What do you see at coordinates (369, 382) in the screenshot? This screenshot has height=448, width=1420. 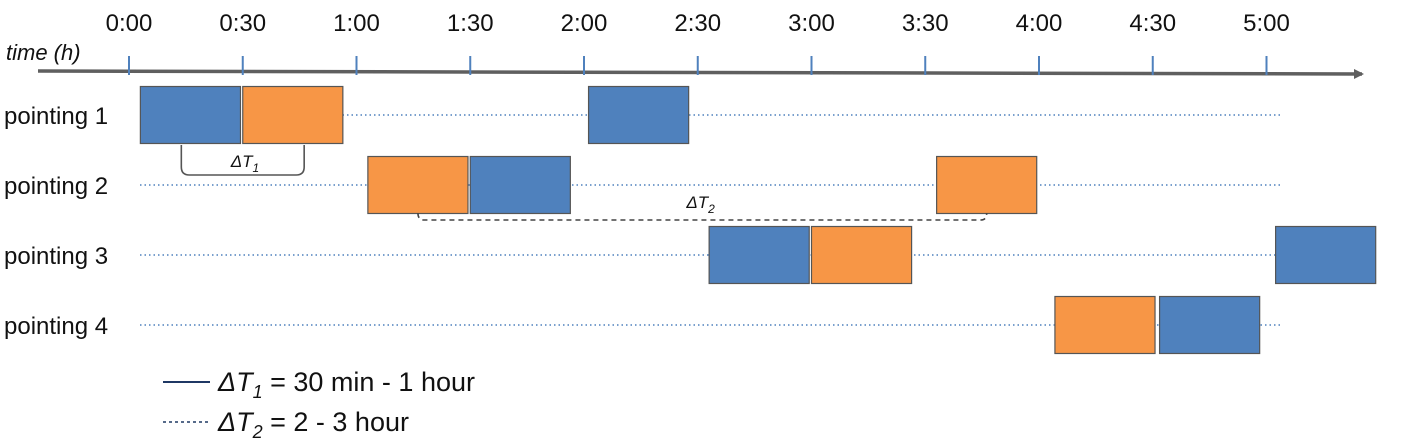 I see `legend-1-text: = 30 min - 1 hour` at bounding box center [369, 382].